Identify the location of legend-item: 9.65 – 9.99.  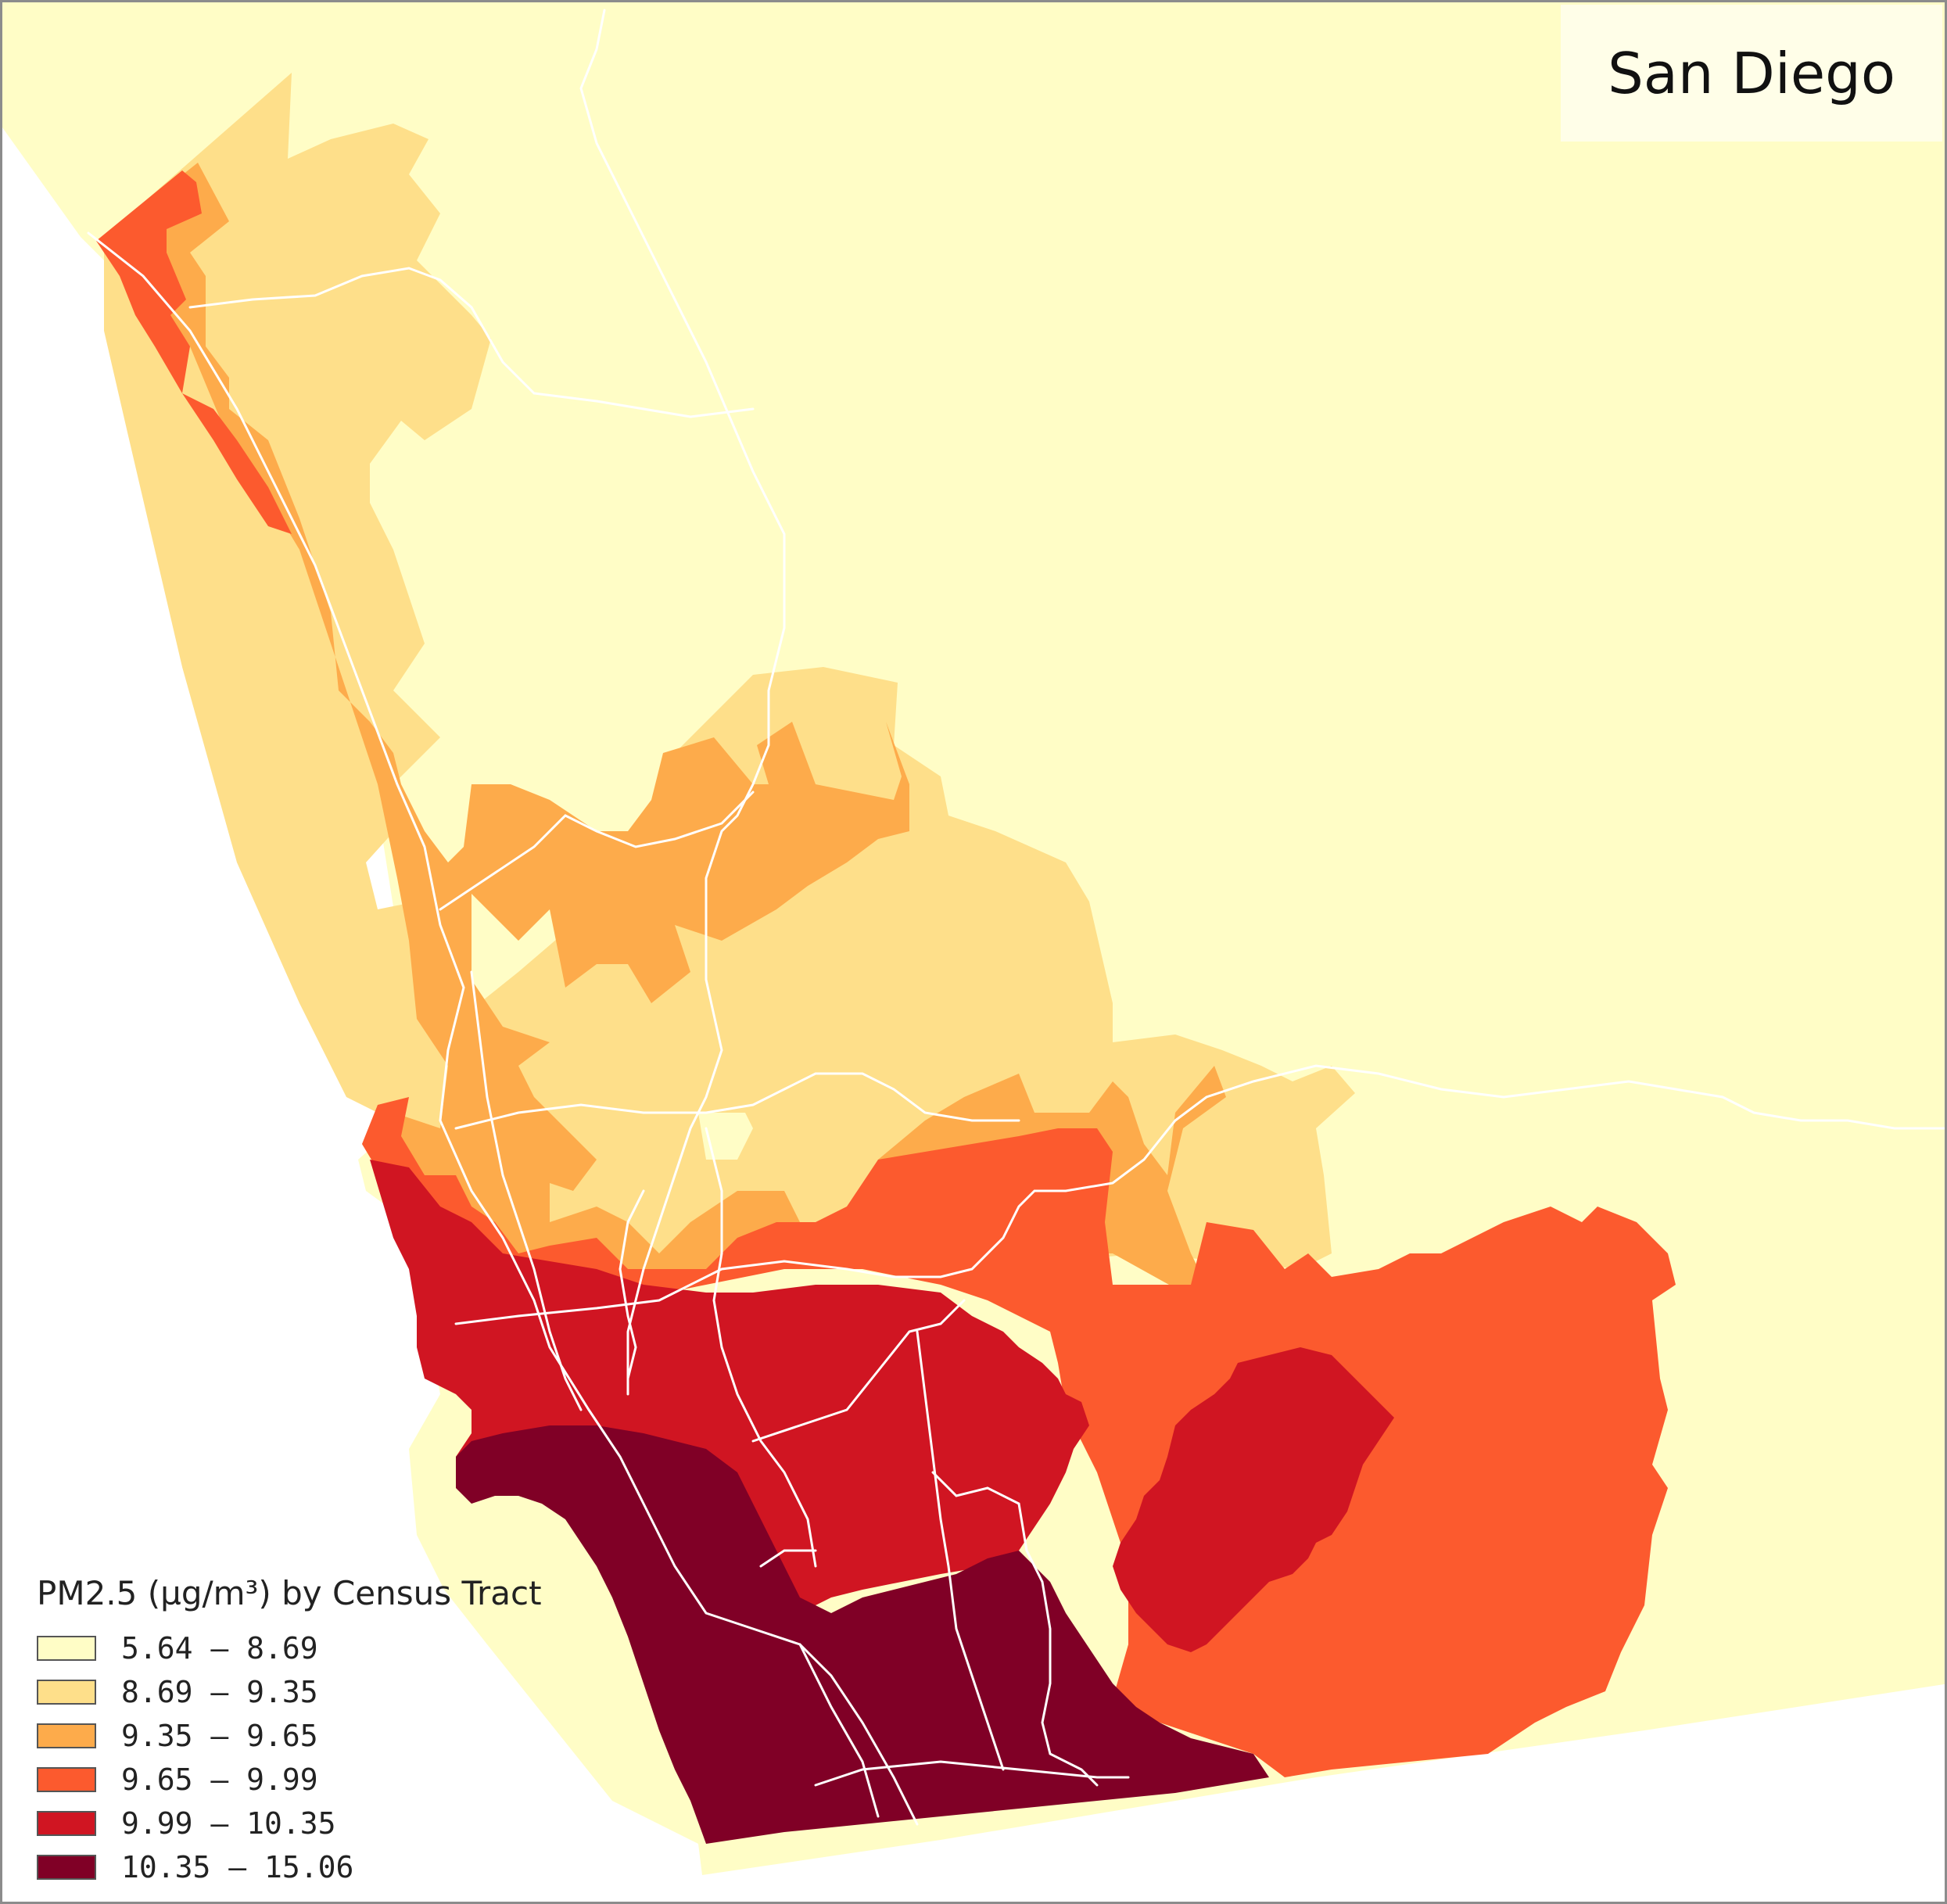
(289, 1780).